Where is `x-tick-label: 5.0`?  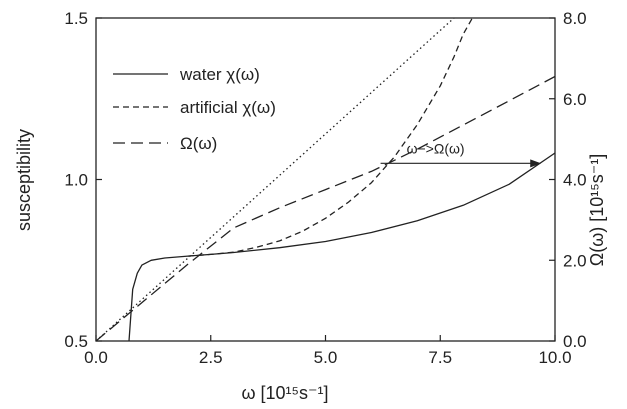
x-tick-label: 5.0 is located at coordinates (326, 357).